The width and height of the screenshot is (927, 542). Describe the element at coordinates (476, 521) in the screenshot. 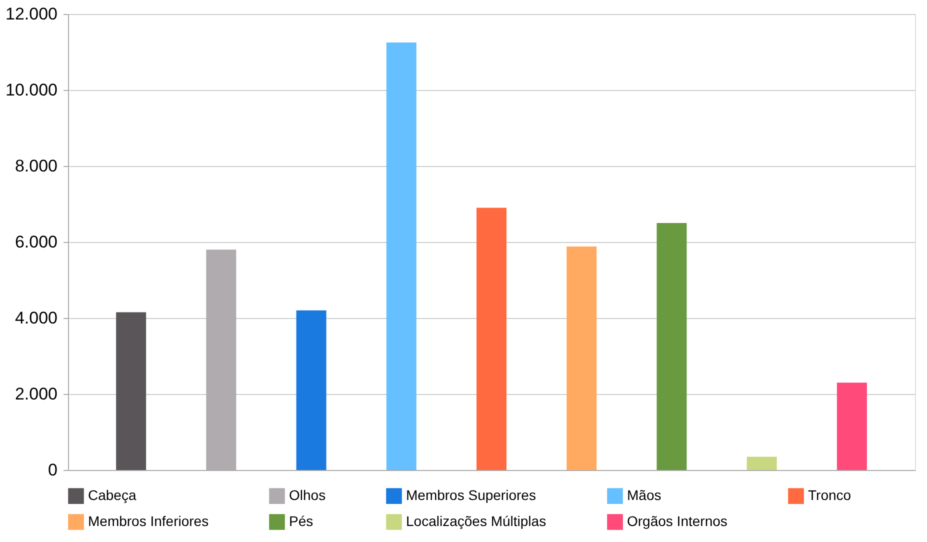

I see `legend-label: Localizações Múltiplas` at that location.